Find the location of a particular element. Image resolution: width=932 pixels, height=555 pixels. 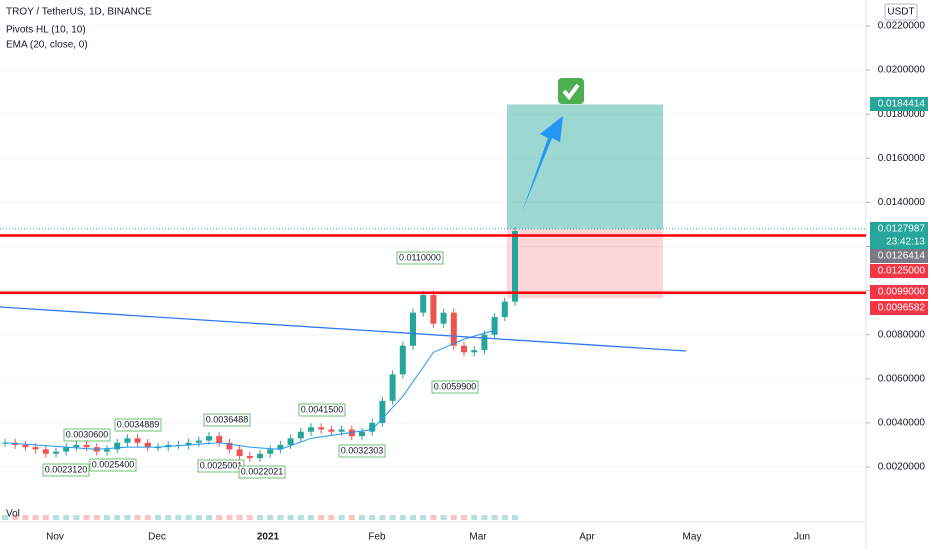

arrow is located at coordinates (542, 164).